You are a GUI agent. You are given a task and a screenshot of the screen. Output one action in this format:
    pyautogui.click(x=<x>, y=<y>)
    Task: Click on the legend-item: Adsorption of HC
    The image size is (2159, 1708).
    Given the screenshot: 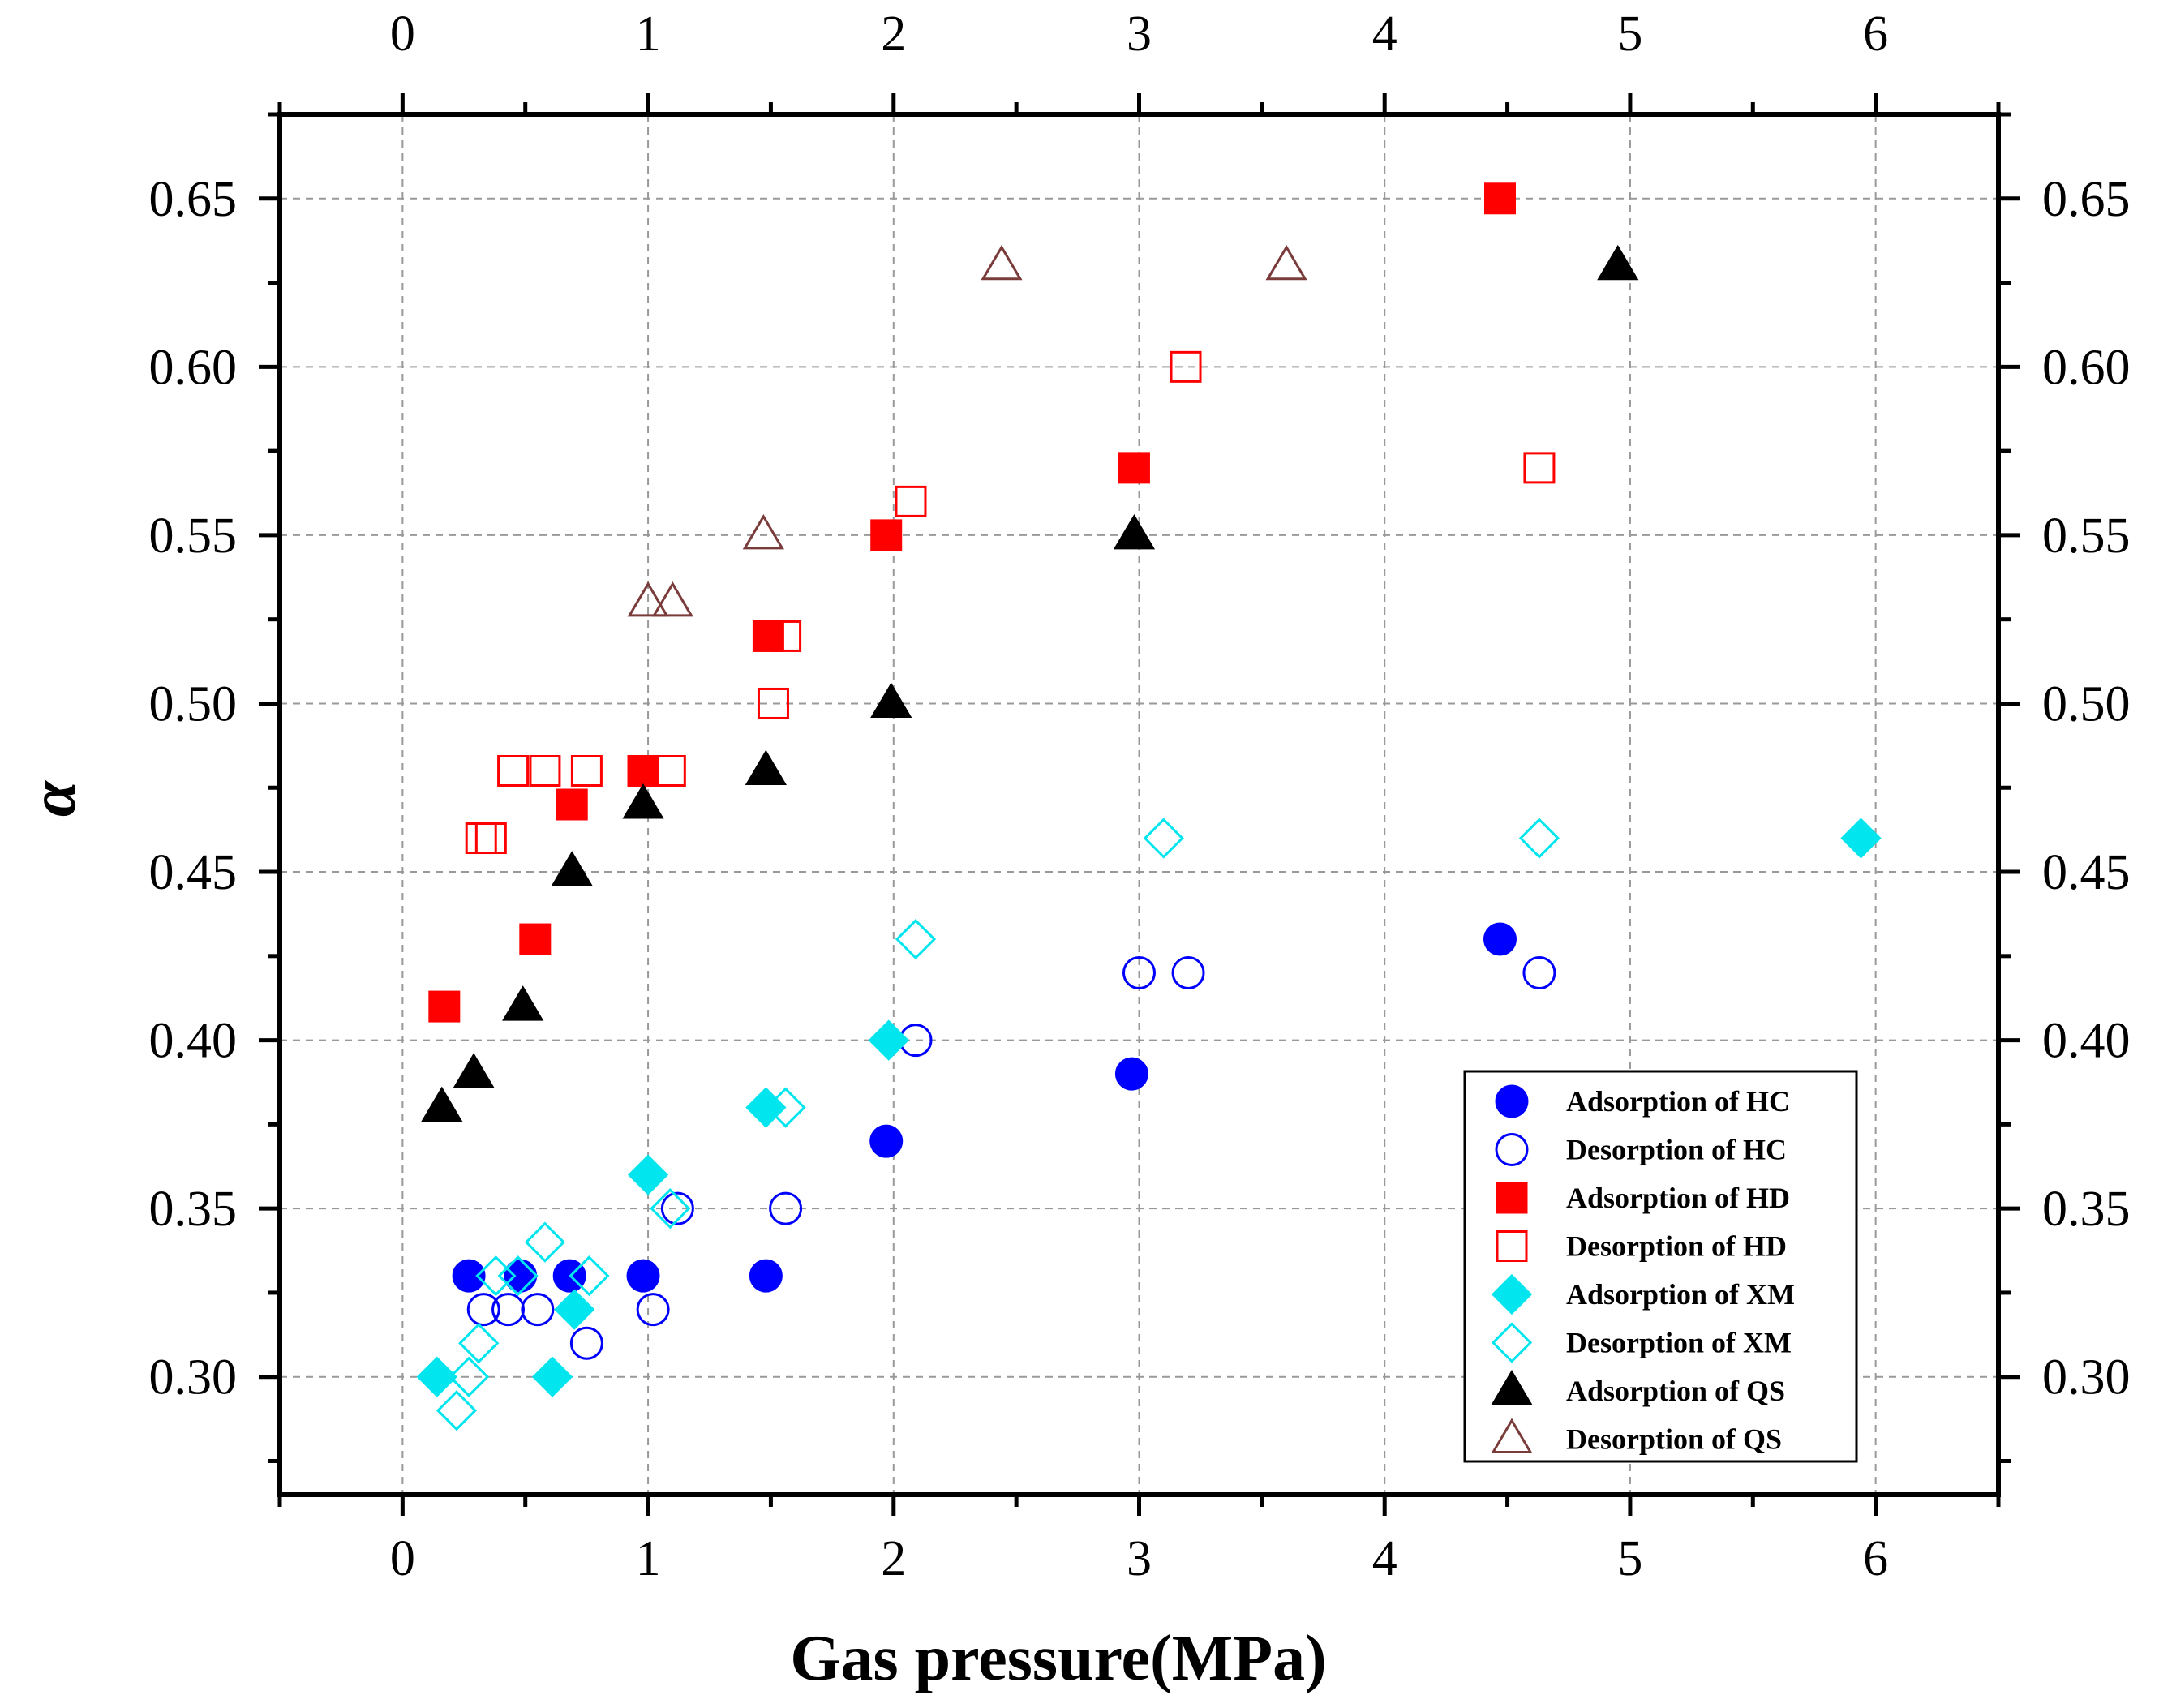 What is the action you would take?
    pyautogui.click(x=1642, y=1101)
    